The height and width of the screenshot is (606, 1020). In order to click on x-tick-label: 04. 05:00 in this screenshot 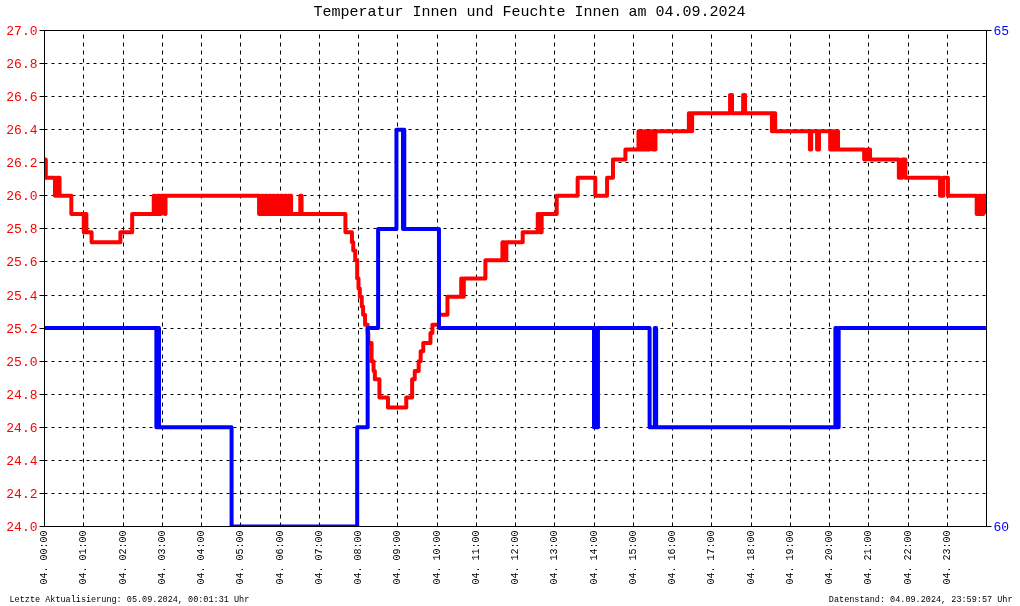, I will do `click(241, 557)`.